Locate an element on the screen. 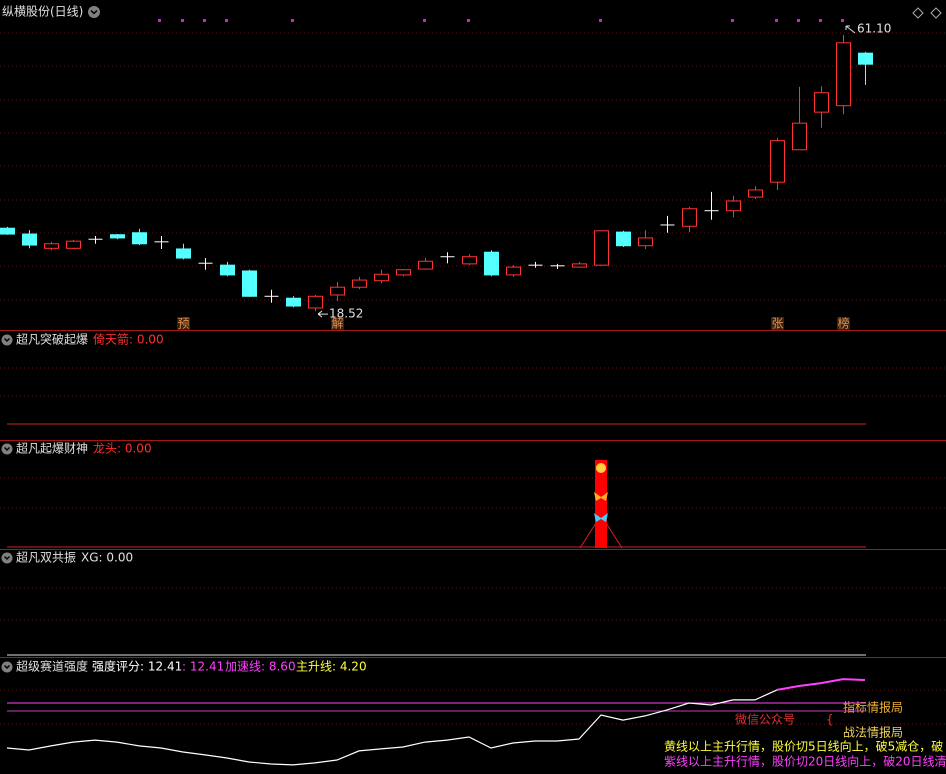 This screenshot has height=774, width=946. money-icon is located at coordinates (601, 468).